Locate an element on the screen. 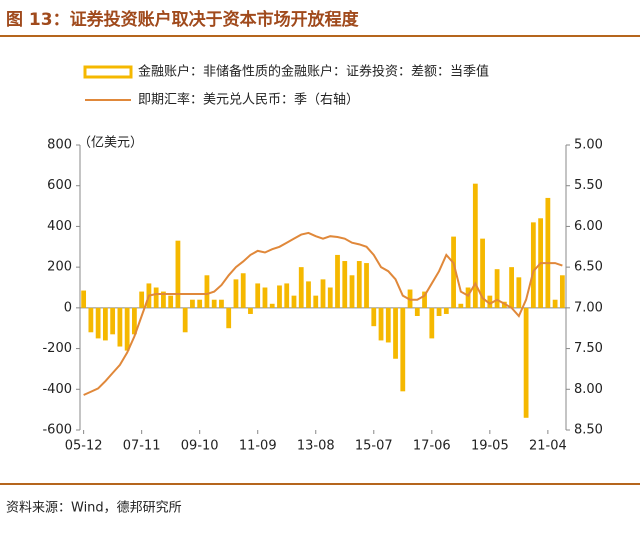 This screenshot has width=640, height=534. y2-tick-label: 5.50 is located at coordinates (588, 185).